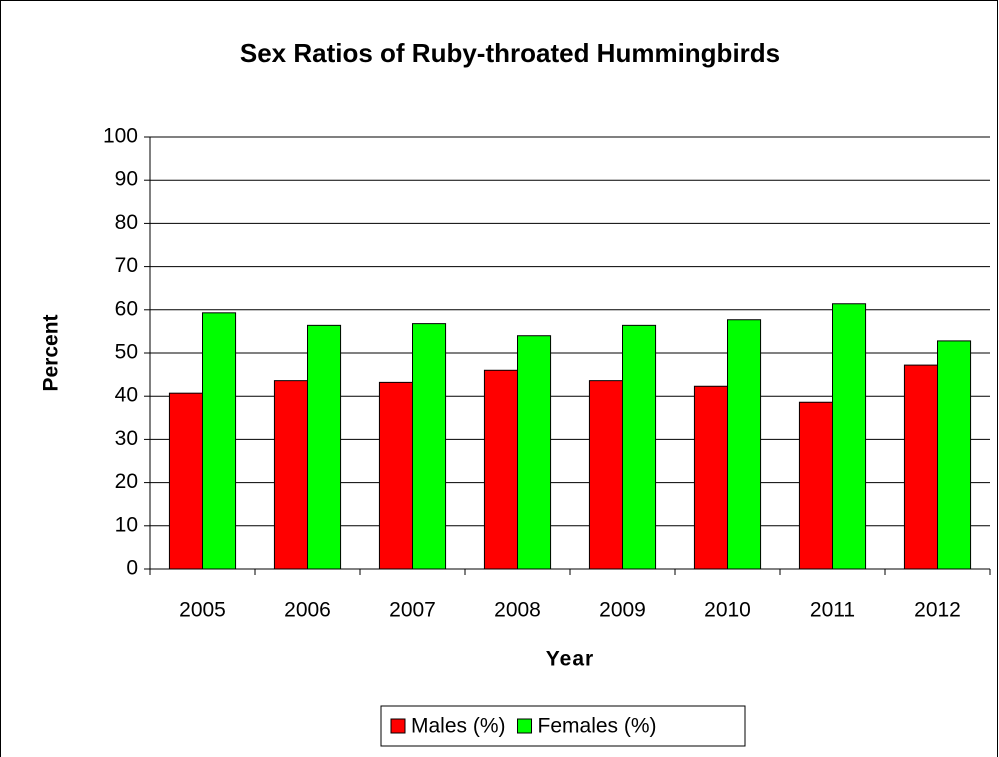  Describe the element at coordinates (517, 610) in the screenshot. I see `x-tick-label: 2008` at that location.